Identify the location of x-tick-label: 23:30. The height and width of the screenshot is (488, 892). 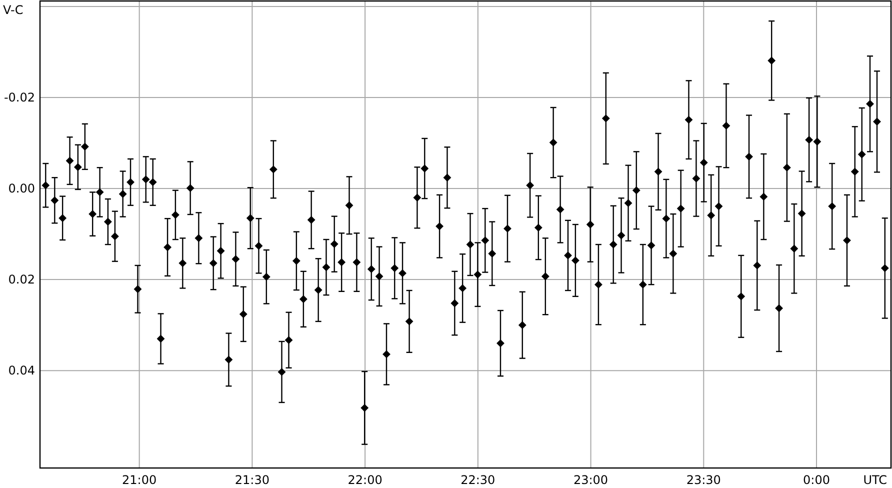
(703, 480).